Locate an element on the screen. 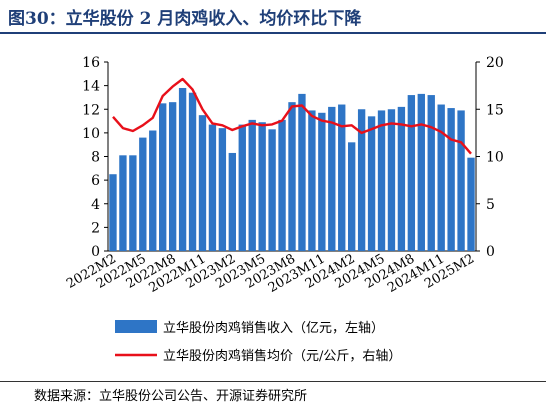 The width and height of the screenshot is (546, 408). left-tick-label: 0 is located at coordinates (95, 252).